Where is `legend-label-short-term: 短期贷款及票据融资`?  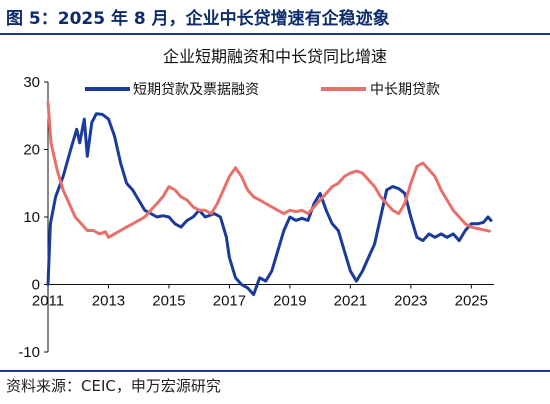
legend-label-short-term: 短期贷款及票据融资 is located at coordinates (196, 90).